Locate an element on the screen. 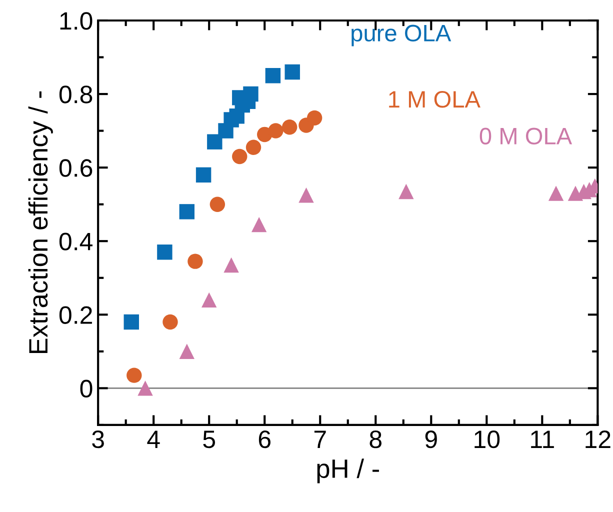 The height and width of the screenshot is (512, 613). x-tick-label: 11 is located at coordinates (542, 439).